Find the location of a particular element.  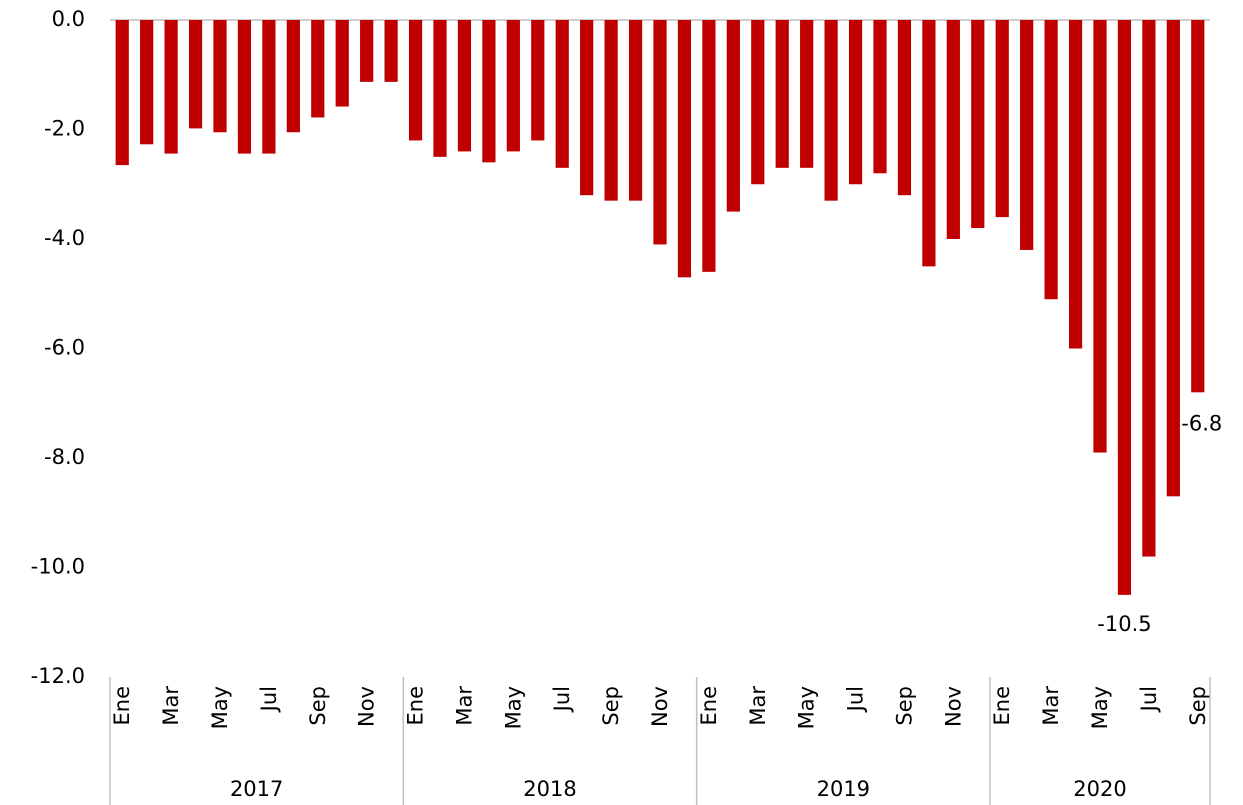

group-label: 2018 is located at coordinates (549, 789).